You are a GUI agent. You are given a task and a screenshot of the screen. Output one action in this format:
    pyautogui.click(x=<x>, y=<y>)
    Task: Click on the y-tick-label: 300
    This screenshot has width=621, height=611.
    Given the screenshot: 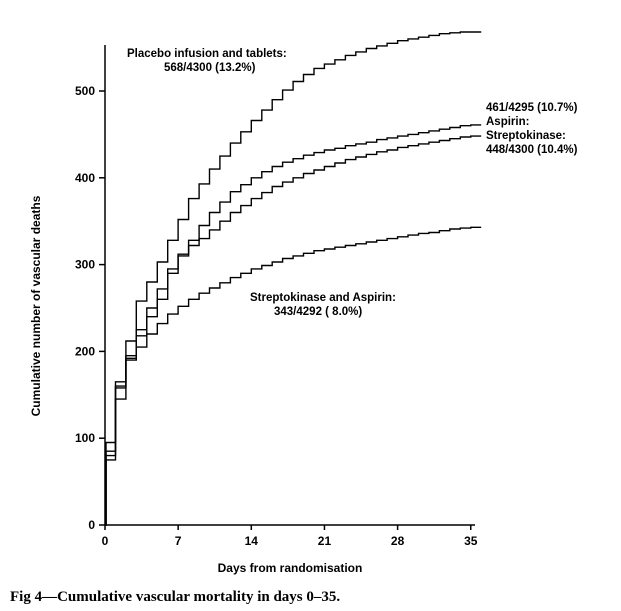 What is the action you would take?
    pyautogui.click(x=85, y=265)
    